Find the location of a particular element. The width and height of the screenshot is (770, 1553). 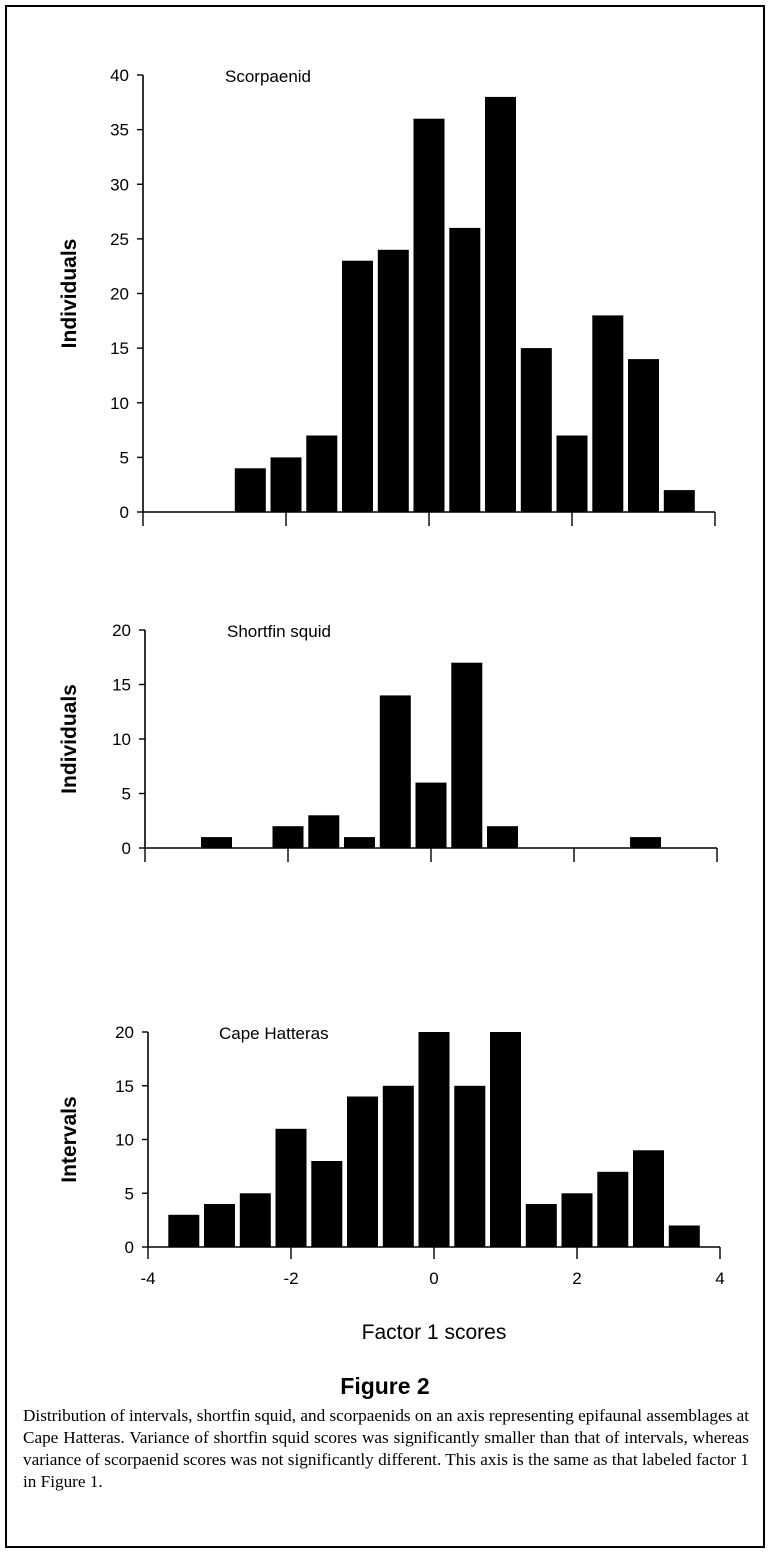

x-tick-label: 4 is located at coordinates (719, 1278).